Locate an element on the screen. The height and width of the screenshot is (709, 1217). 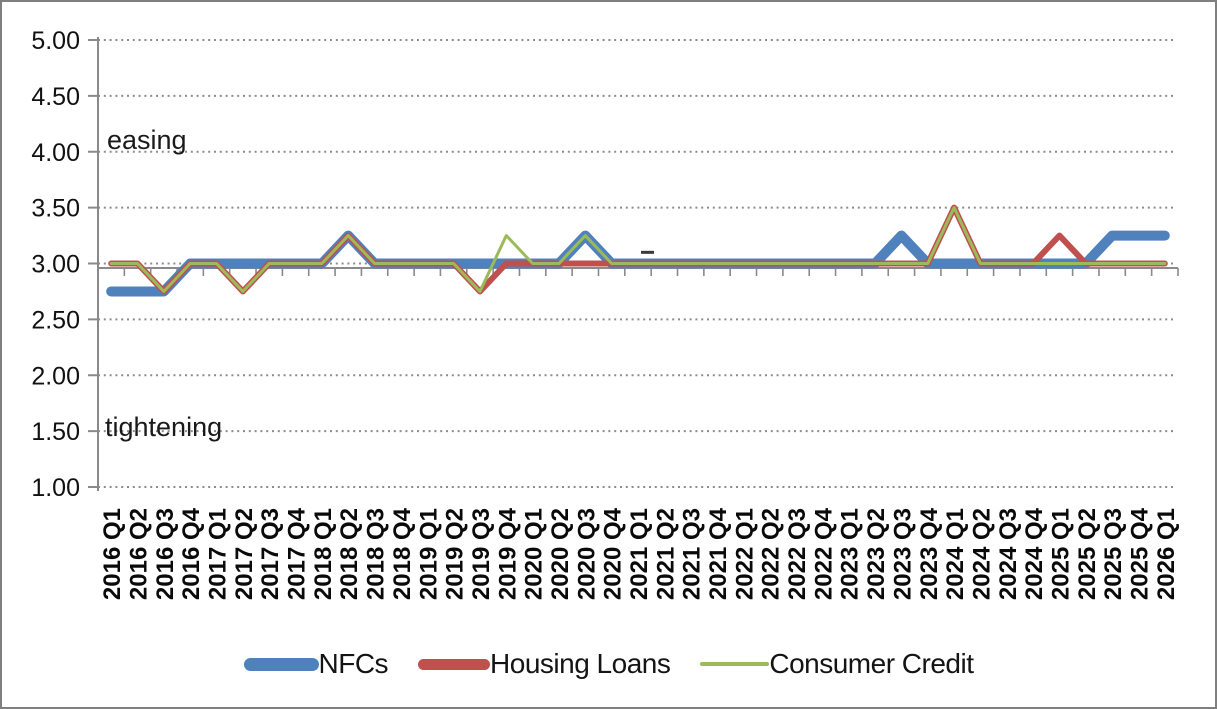
x-axis-label: 2016 Q2 is located at coordinates (139, 554).